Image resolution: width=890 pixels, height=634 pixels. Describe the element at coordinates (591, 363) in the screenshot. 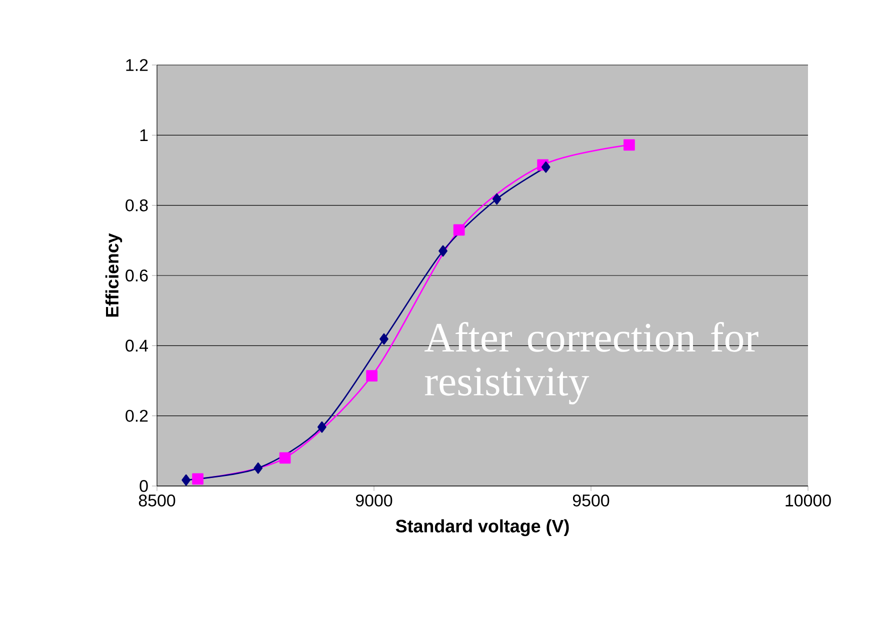

I see `annotation: After correction for resistivity` at that location.